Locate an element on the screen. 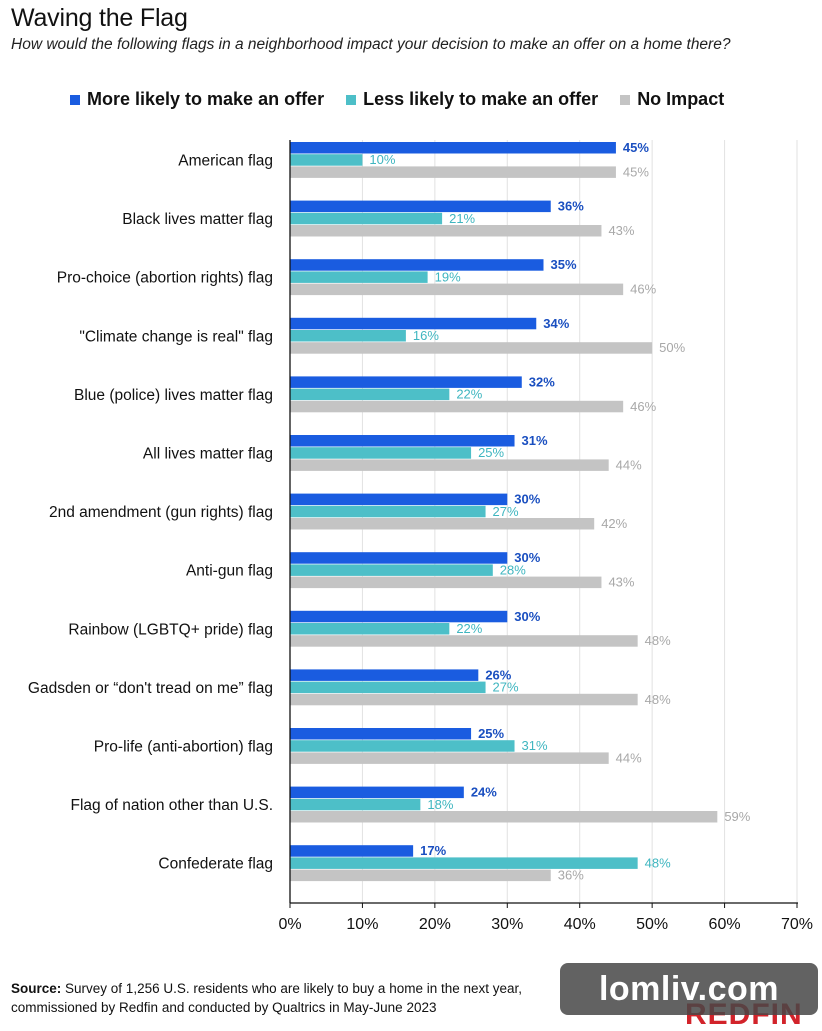 This screenshot has height=1031, width=822. category-label-pro-life-anti-abortion-flag: Pro-life (anti-abortion) flag is located at coordinates (183, 746).